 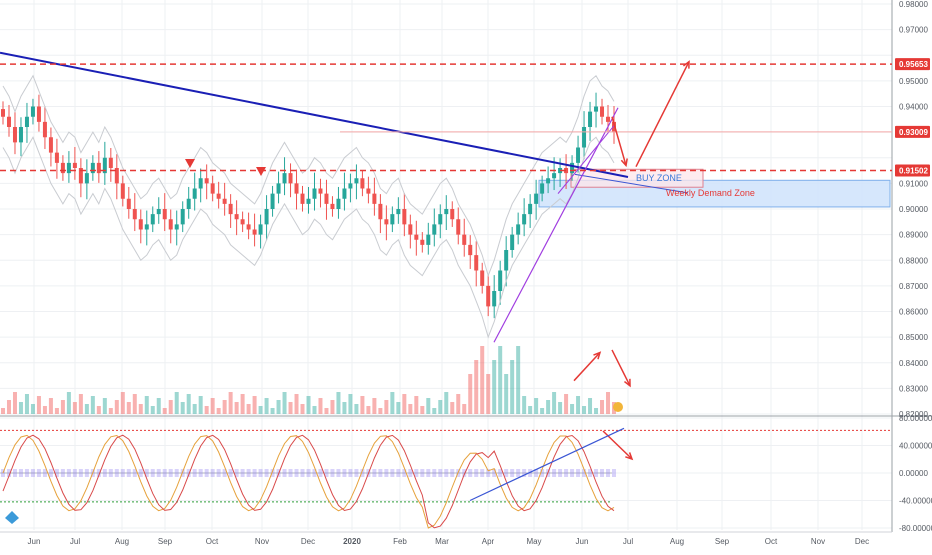 I want to click on price-label-text: 0.91502, so click(x=913, y=171).